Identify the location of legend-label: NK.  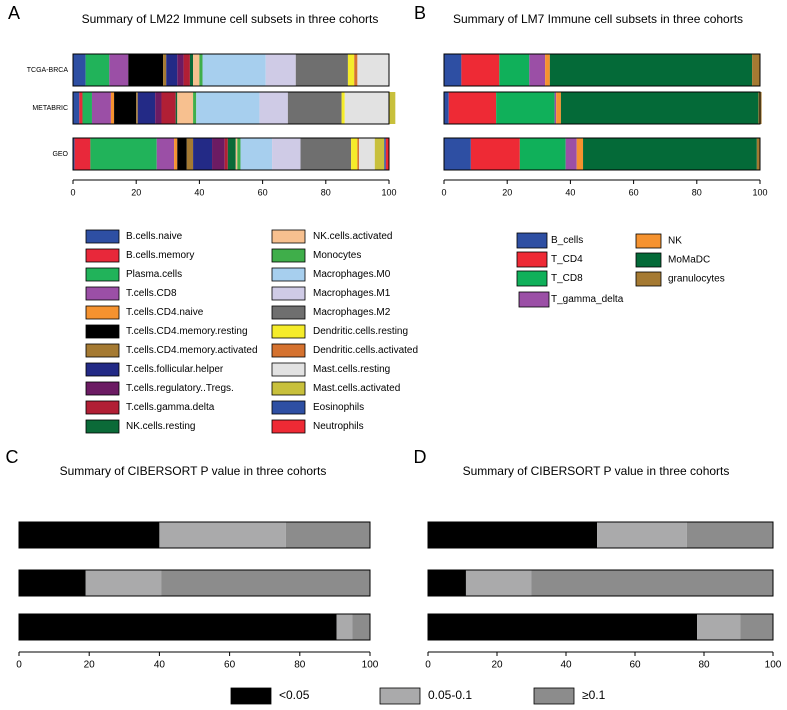
(675, 241).